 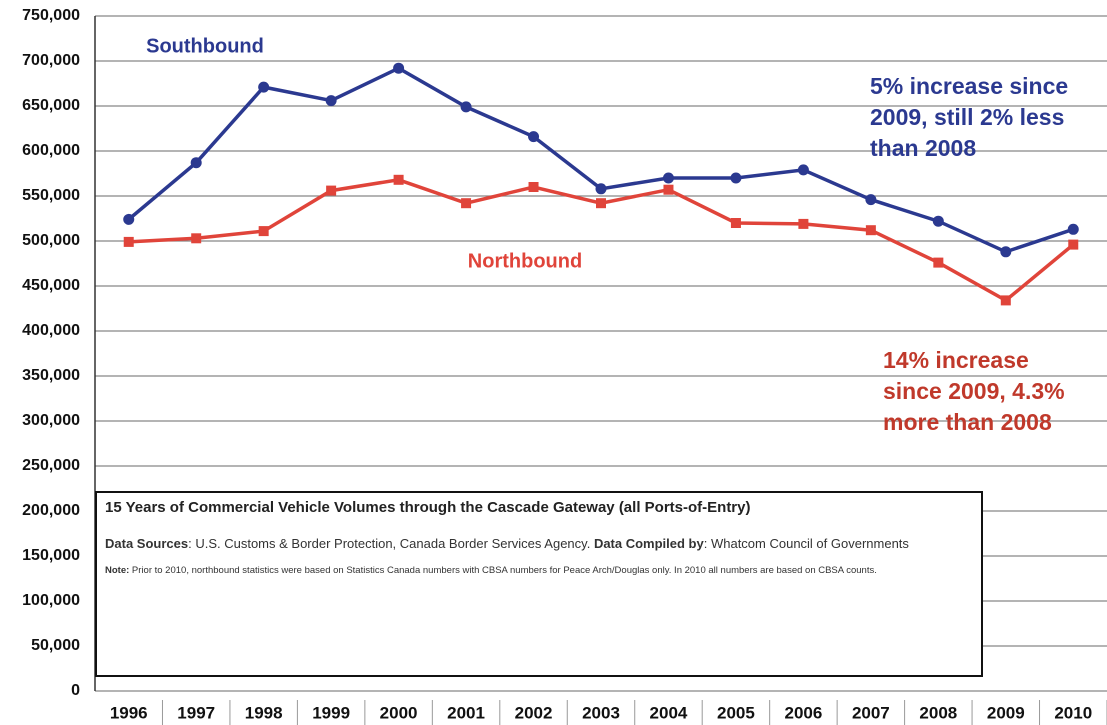 What do you see at coordinates (51, 15) in the screenshot?
I see `y-tick-label: 750,000` at bounding box center [51, 15].